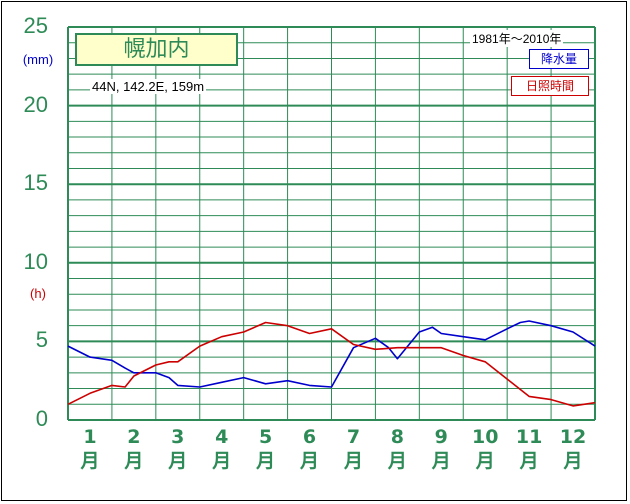  What do you see at coordinates (559, 59) in the screenshot?
I see `legend-precipitation: 降水量` at bounding box center [559, 59].